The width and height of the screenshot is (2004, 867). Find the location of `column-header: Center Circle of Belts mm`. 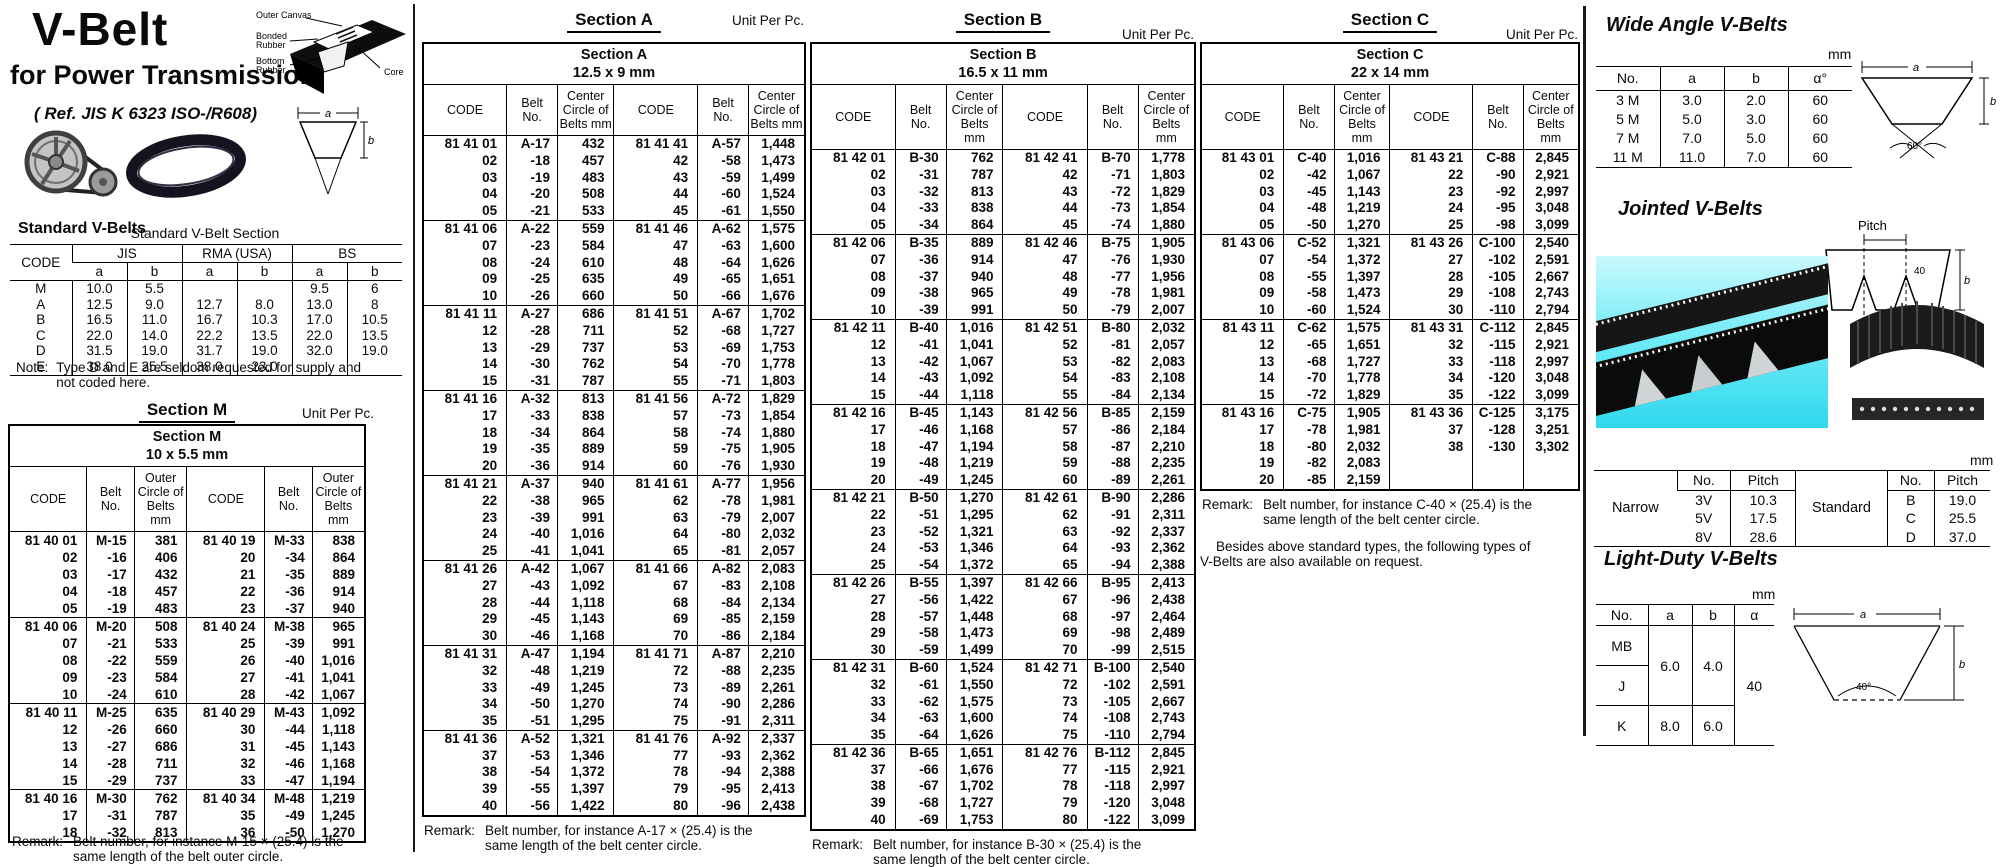

column-header: Center Circle of Belts mm is located at coordinates (585, 110).